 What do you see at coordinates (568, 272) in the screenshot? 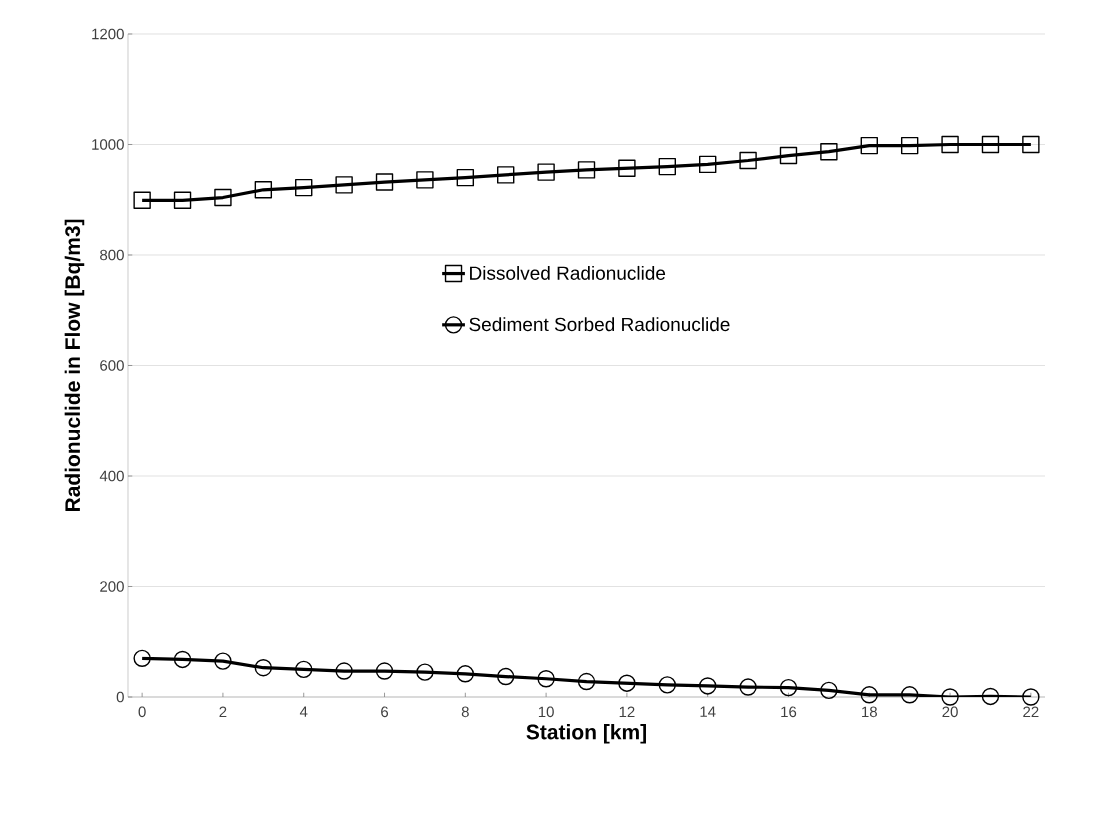
I see `legend-label: Dissolved Radionuclide` at bounding box center [568, 272].